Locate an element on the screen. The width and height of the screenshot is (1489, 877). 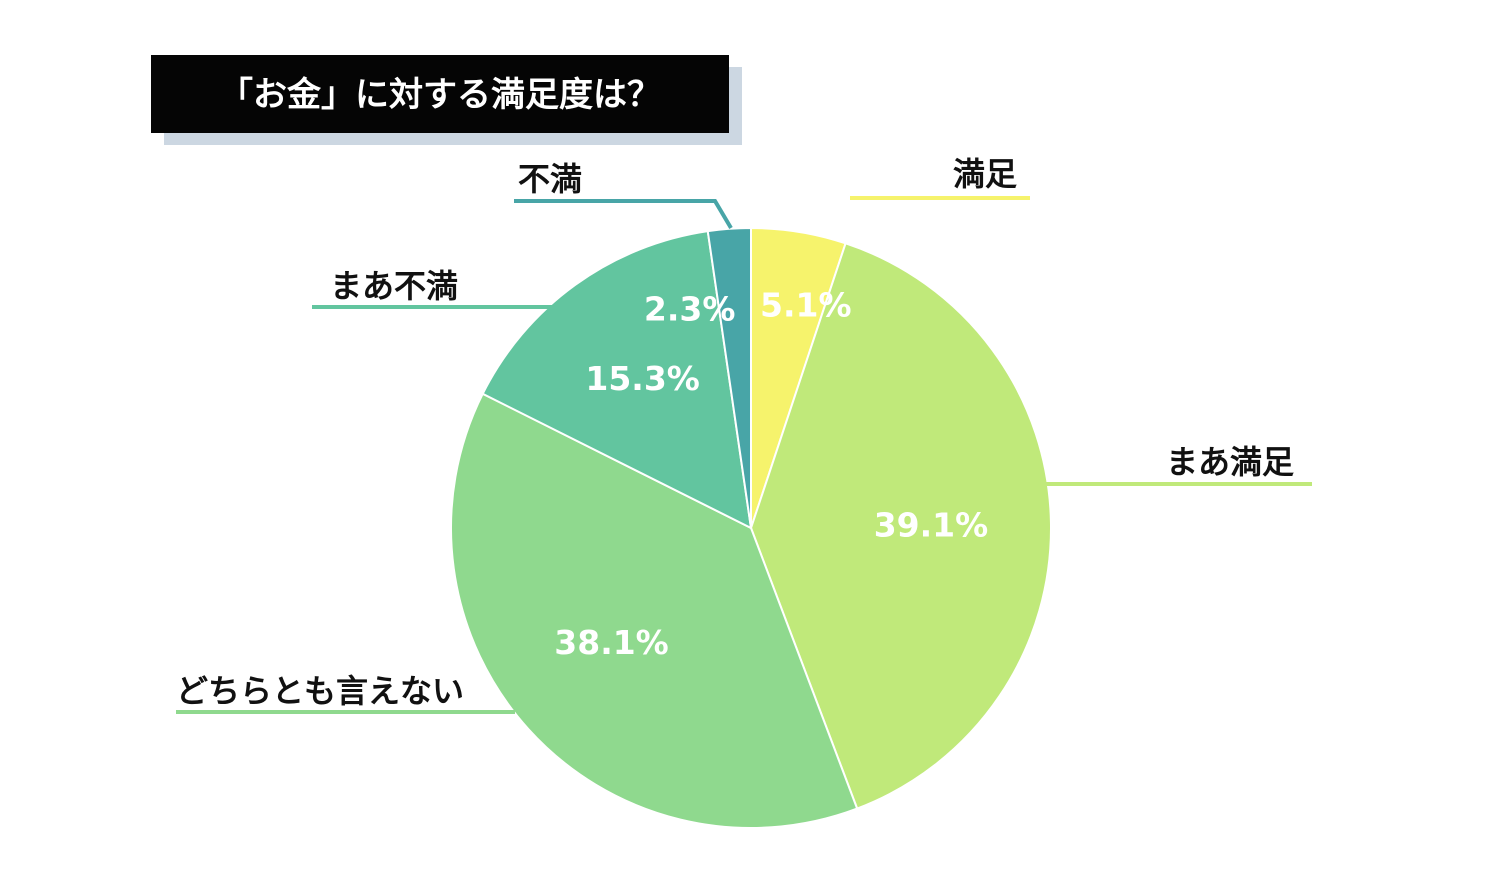
category-label: まあ不満 is located at coordinates (394, 286).